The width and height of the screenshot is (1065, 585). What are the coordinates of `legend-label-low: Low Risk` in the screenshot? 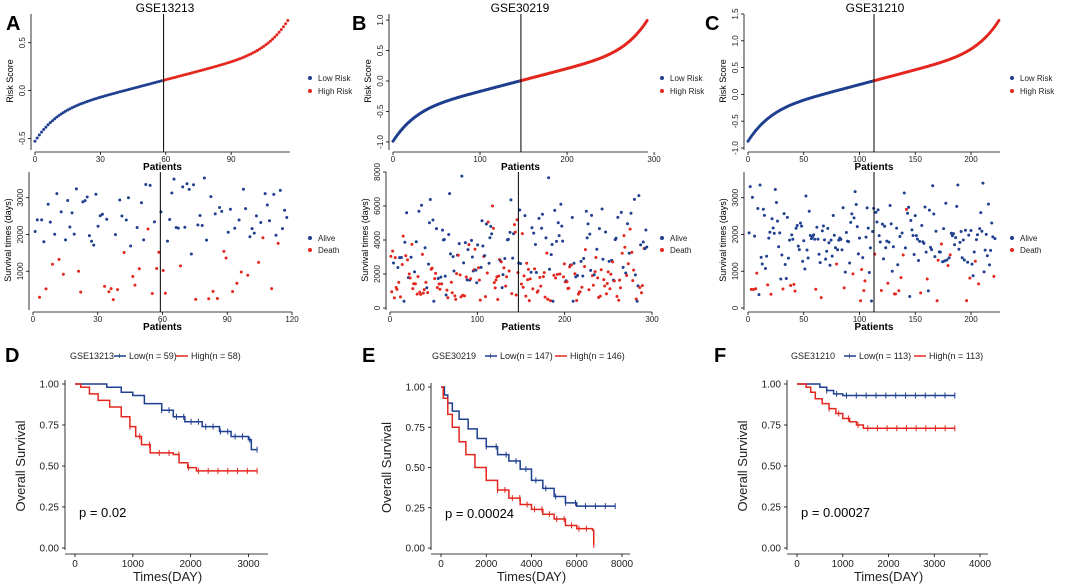 It's located at (1036, 78).